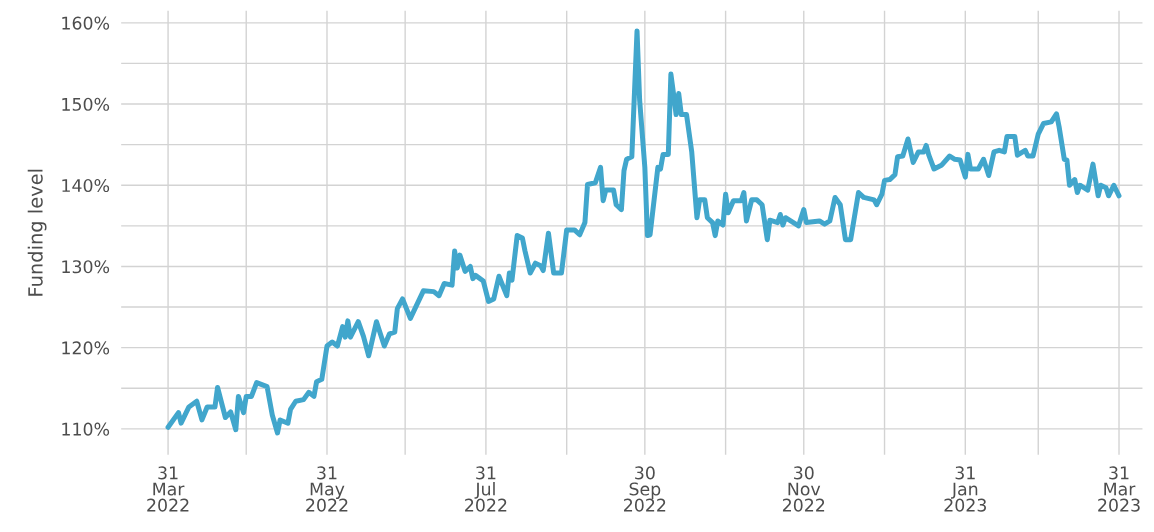 This screenshot has width=1154, height=532. Describe the element at coordinates (86, 429) in the screenshot. I see `y-tick-label: 110%` at that location.